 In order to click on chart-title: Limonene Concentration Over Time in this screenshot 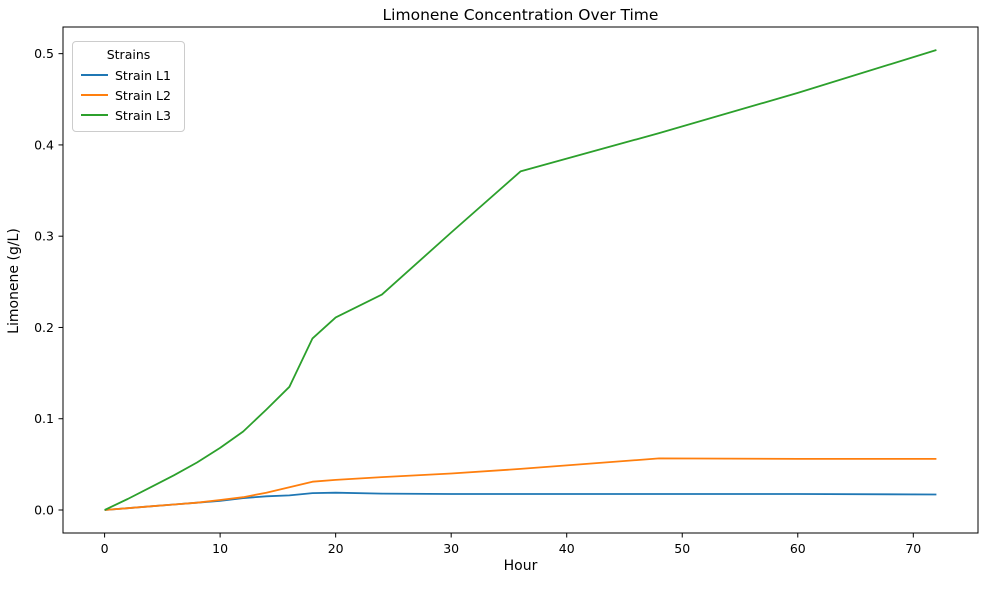, I will do `click(520, 15)`.